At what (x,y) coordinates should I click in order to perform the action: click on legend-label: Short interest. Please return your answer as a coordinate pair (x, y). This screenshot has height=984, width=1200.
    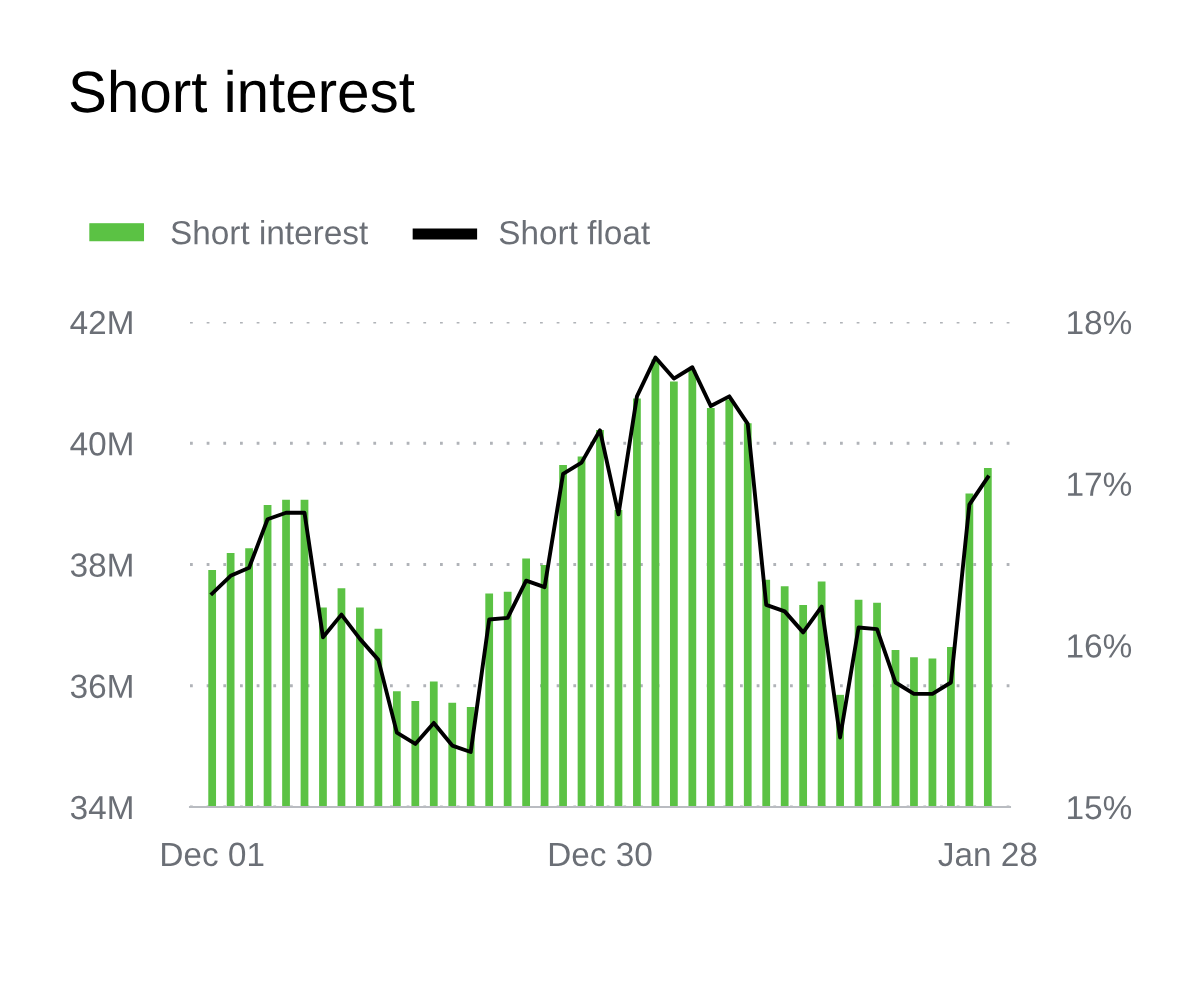
    Looking at the image, I should click on (269, 232).